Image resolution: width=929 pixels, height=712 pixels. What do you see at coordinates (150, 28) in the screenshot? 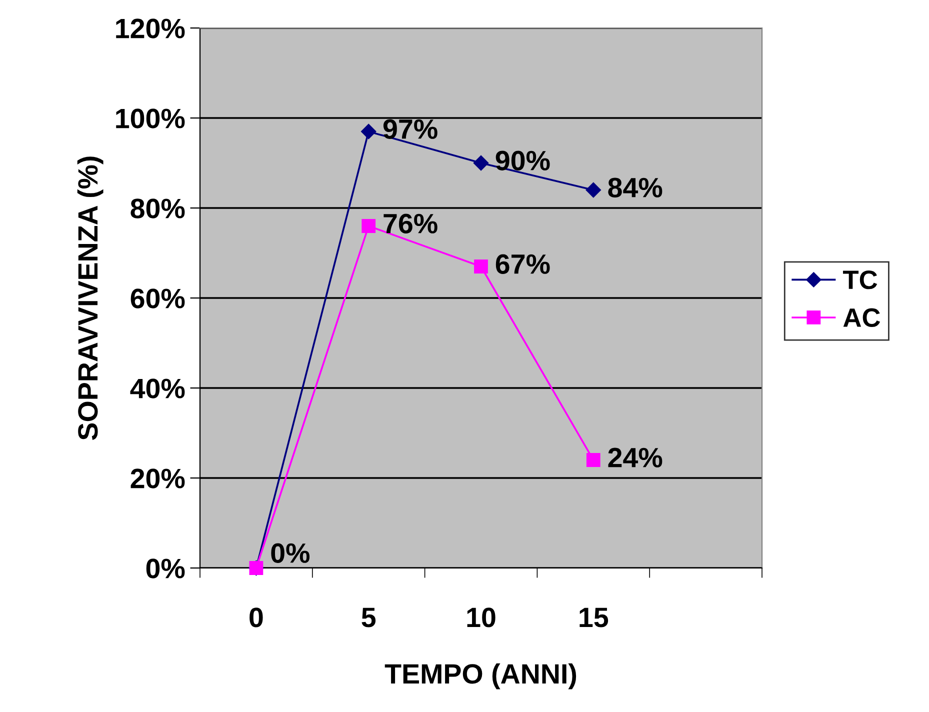
I see `y-tick-label: 120%` at bounding box center [150, 28].